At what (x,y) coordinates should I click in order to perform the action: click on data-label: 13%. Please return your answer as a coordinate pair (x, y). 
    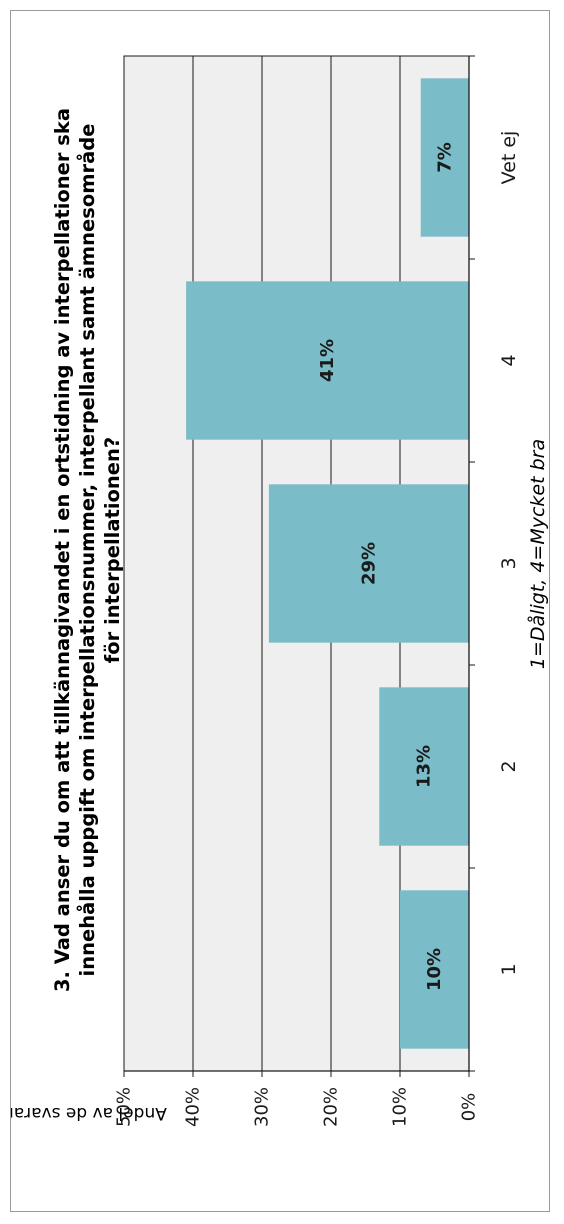
    Looking at the image, I should click on (424, 766).